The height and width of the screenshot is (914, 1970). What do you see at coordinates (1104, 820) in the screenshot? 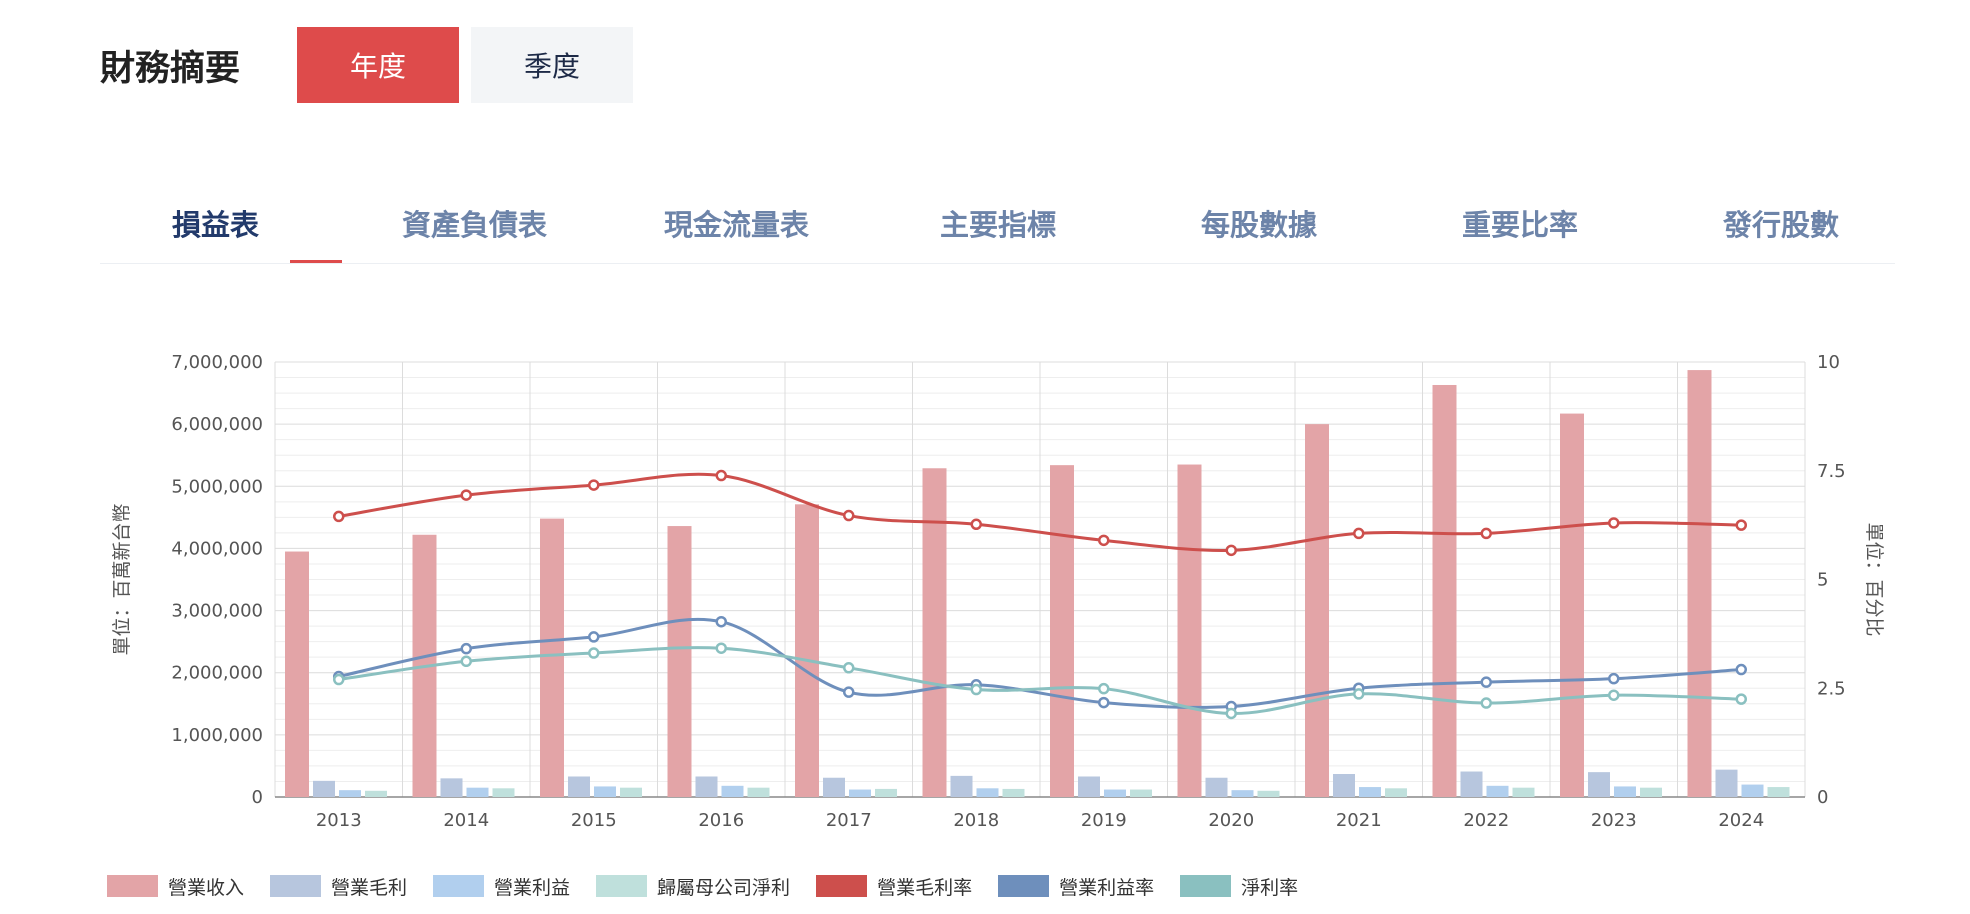
I see `x-tick-label: 2019` at bounding box center [1104, 820].